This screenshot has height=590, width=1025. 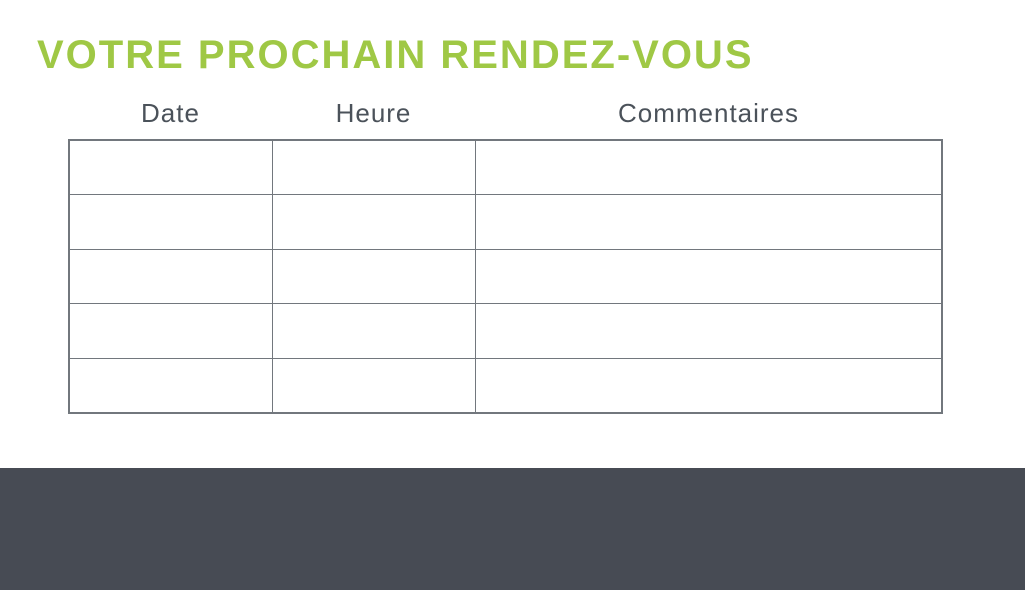 What do you see at coordinates (170, 113) in the screenshot?
I see `column-header-date: Date` at bounding box center [170, 113].